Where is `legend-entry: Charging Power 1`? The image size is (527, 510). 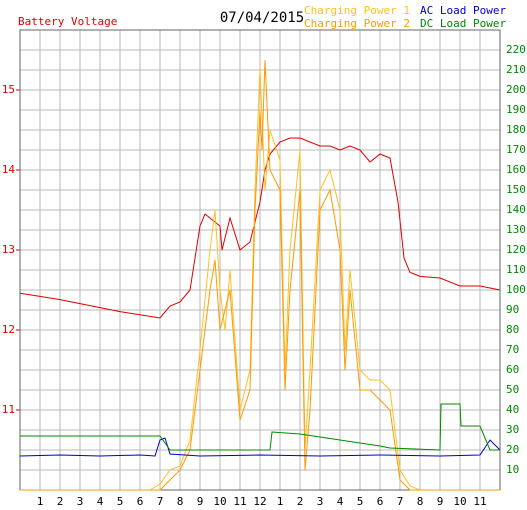 legend-entry: Charging Power 1 is located at coordinates (357, 10).